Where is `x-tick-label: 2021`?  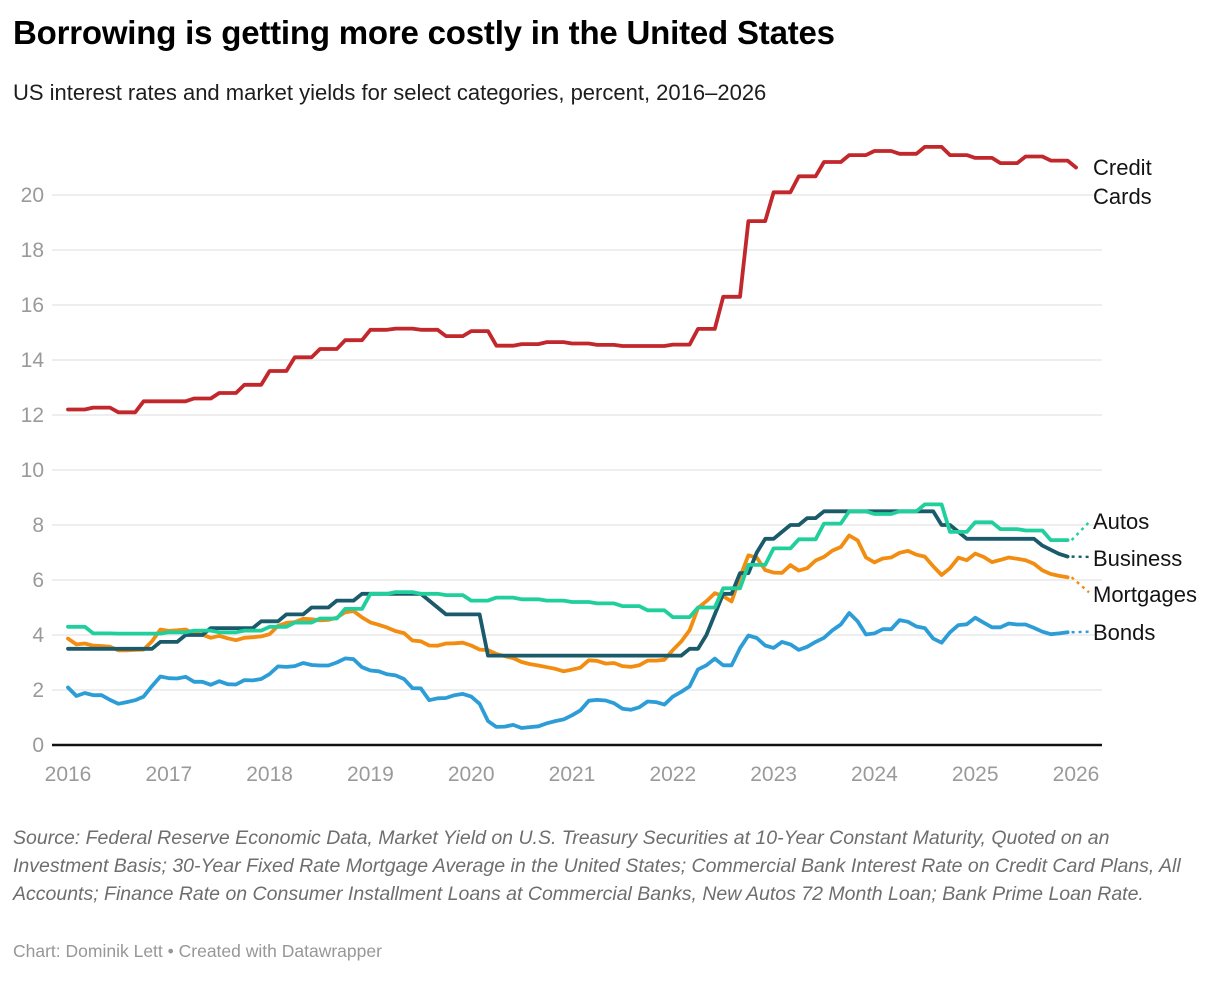 x-tick-label: 2021 is located at coordinates (572, 774).